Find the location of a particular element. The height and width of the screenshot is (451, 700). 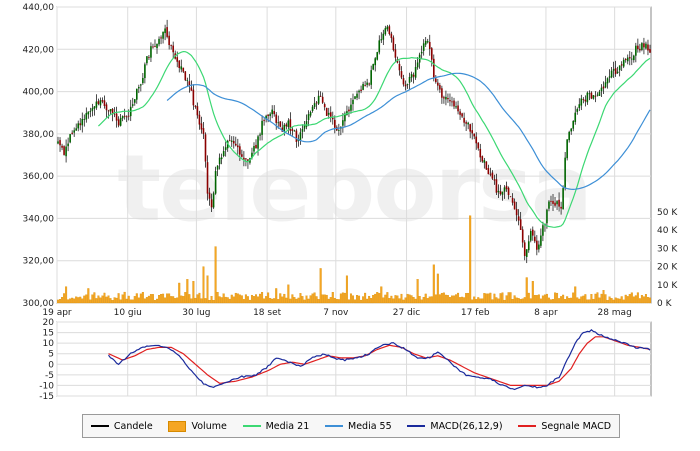

x-tick-label: 19 apr is located at coordinates (57, 313).